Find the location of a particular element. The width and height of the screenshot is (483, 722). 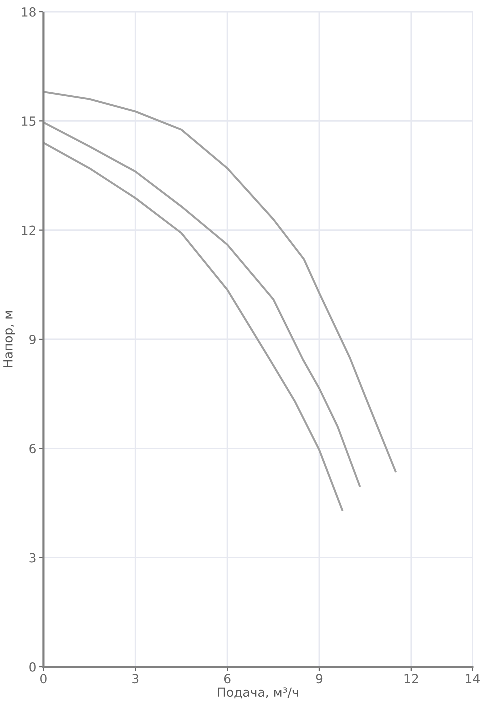

x-tick-label: 12 is located at coordinates (411, 679).